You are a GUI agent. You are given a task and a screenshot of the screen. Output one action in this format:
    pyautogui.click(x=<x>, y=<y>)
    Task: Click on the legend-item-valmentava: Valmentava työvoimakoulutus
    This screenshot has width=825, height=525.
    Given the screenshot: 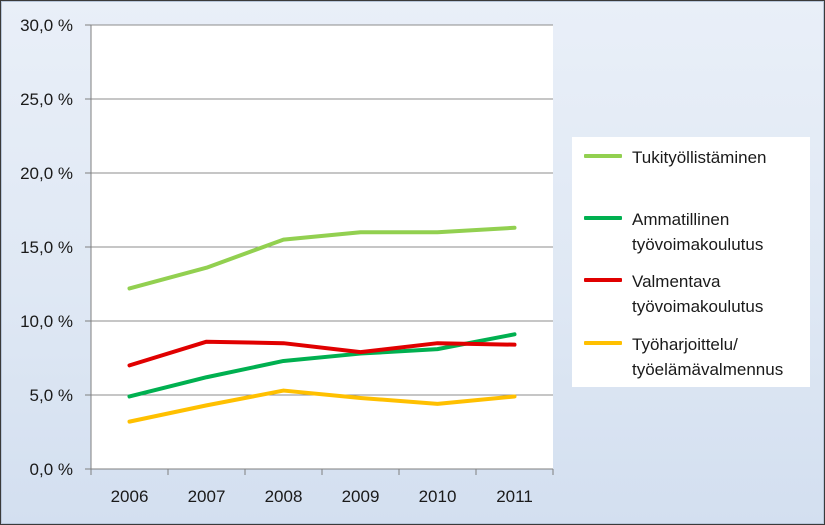 What is the action you would take?
    pyautogui.click(x=695, y=294)
    